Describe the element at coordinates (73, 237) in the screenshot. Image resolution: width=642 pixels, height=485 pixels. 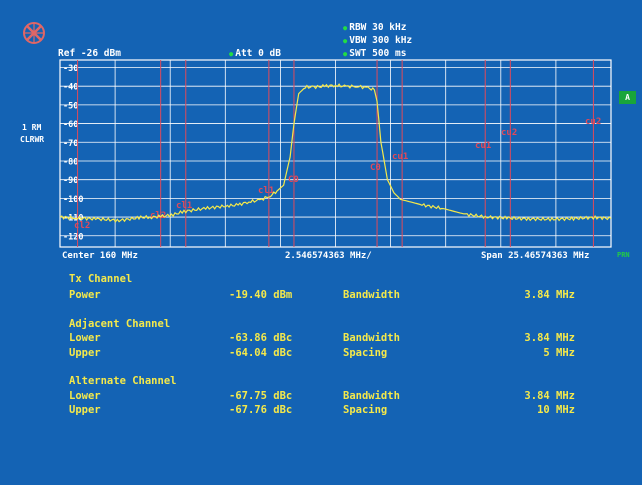
I see `y-tick-label: -120` at that location.